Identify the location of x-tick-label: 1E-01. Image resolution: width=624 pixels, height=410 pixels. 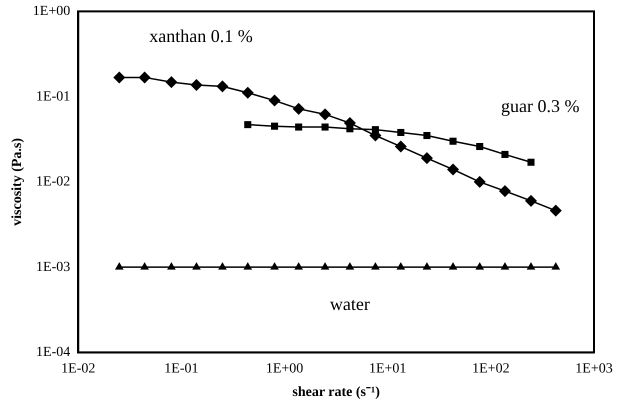
(181, 368).